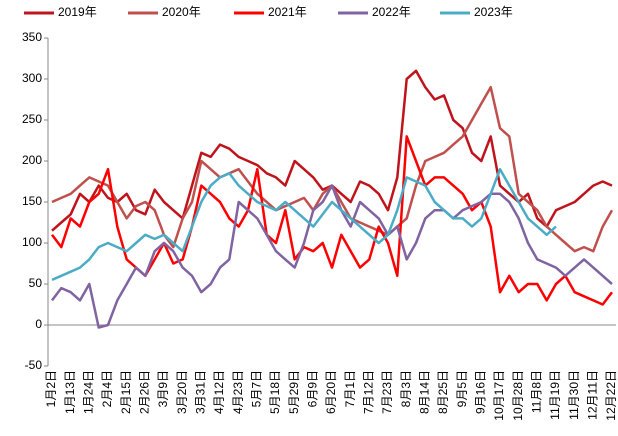 This screenshot has width=618, height=436. Describe the element at coordinates (462, 388) in the screenshot. I see `x-tick-label: 9月5日` at that location.